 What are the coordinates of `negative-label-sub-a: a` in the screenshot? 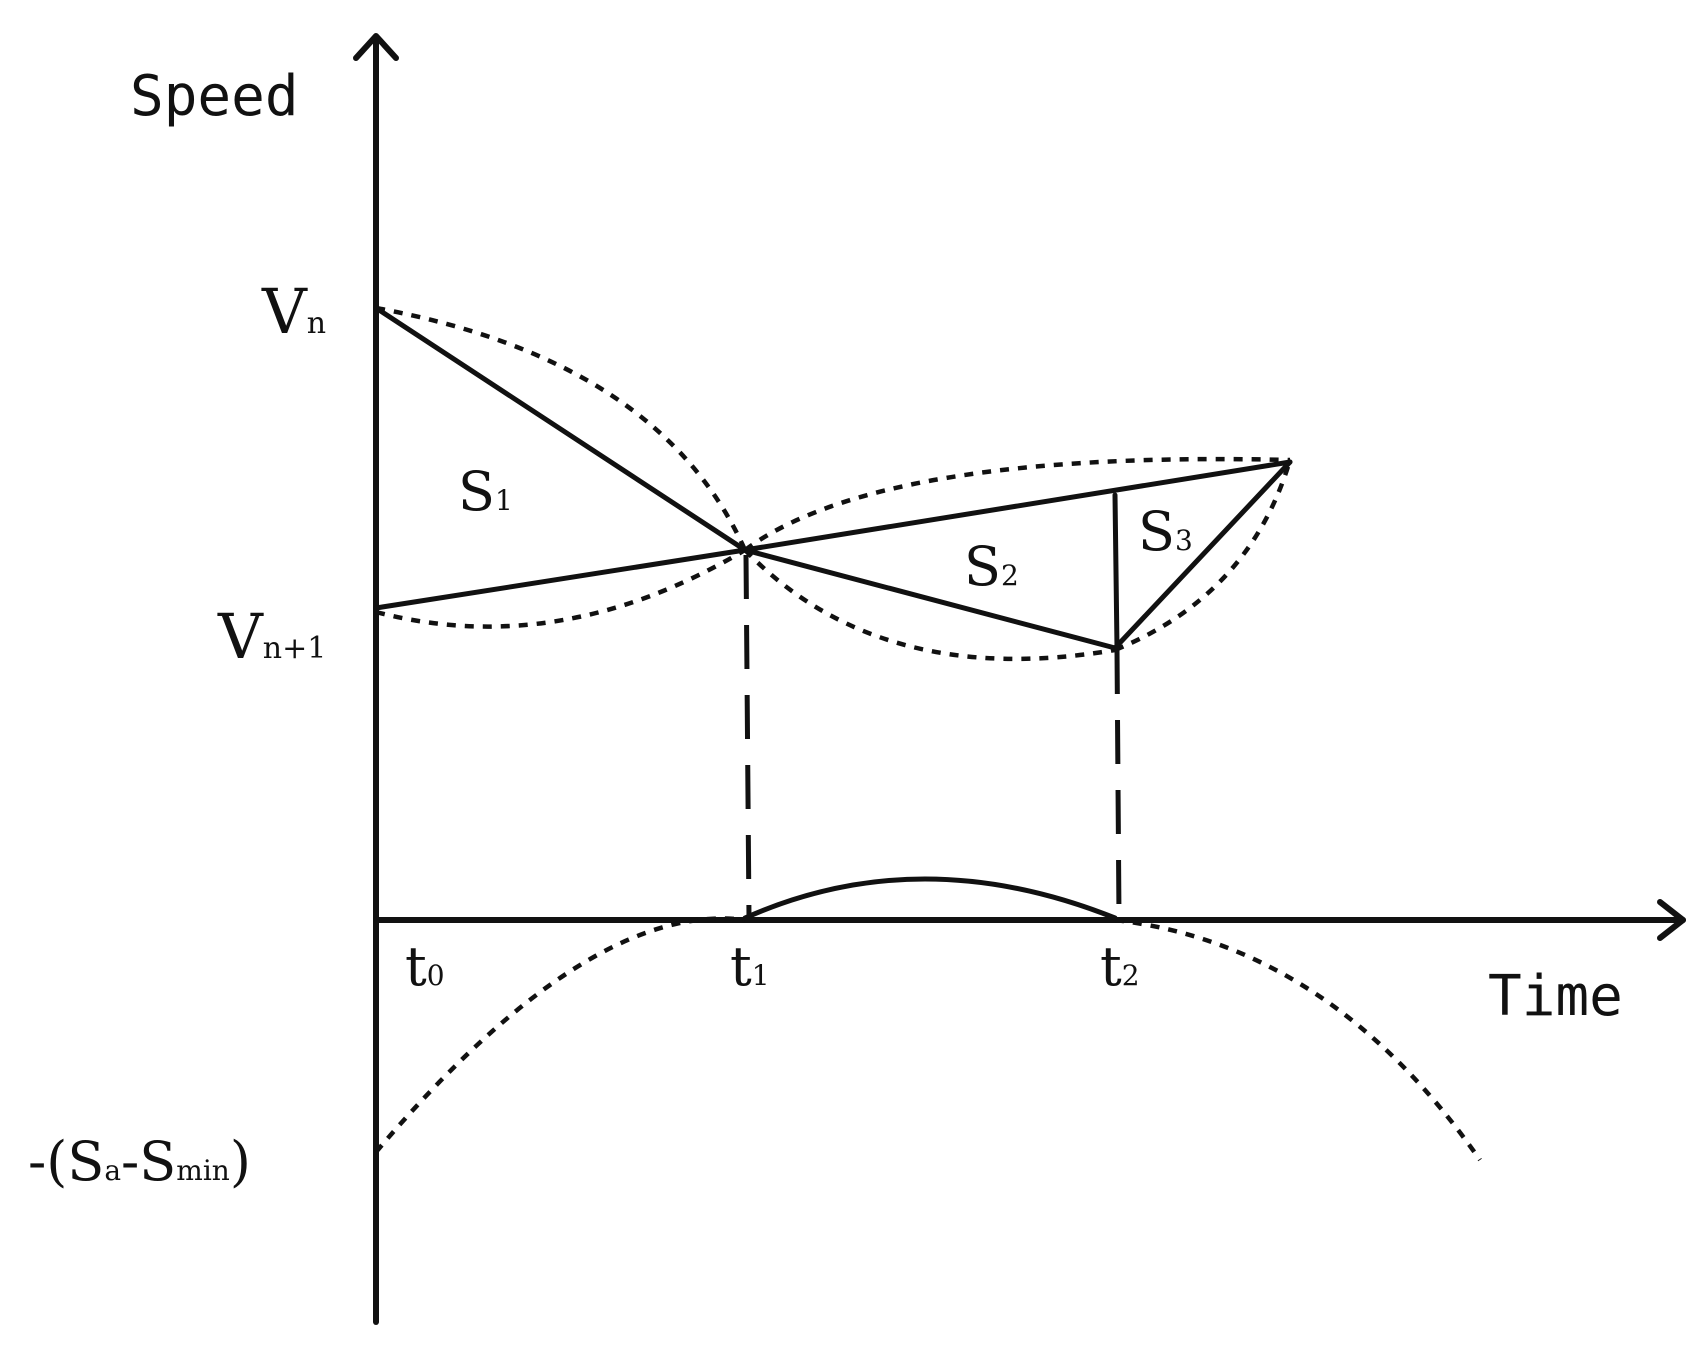 It's located at (112, 1170).